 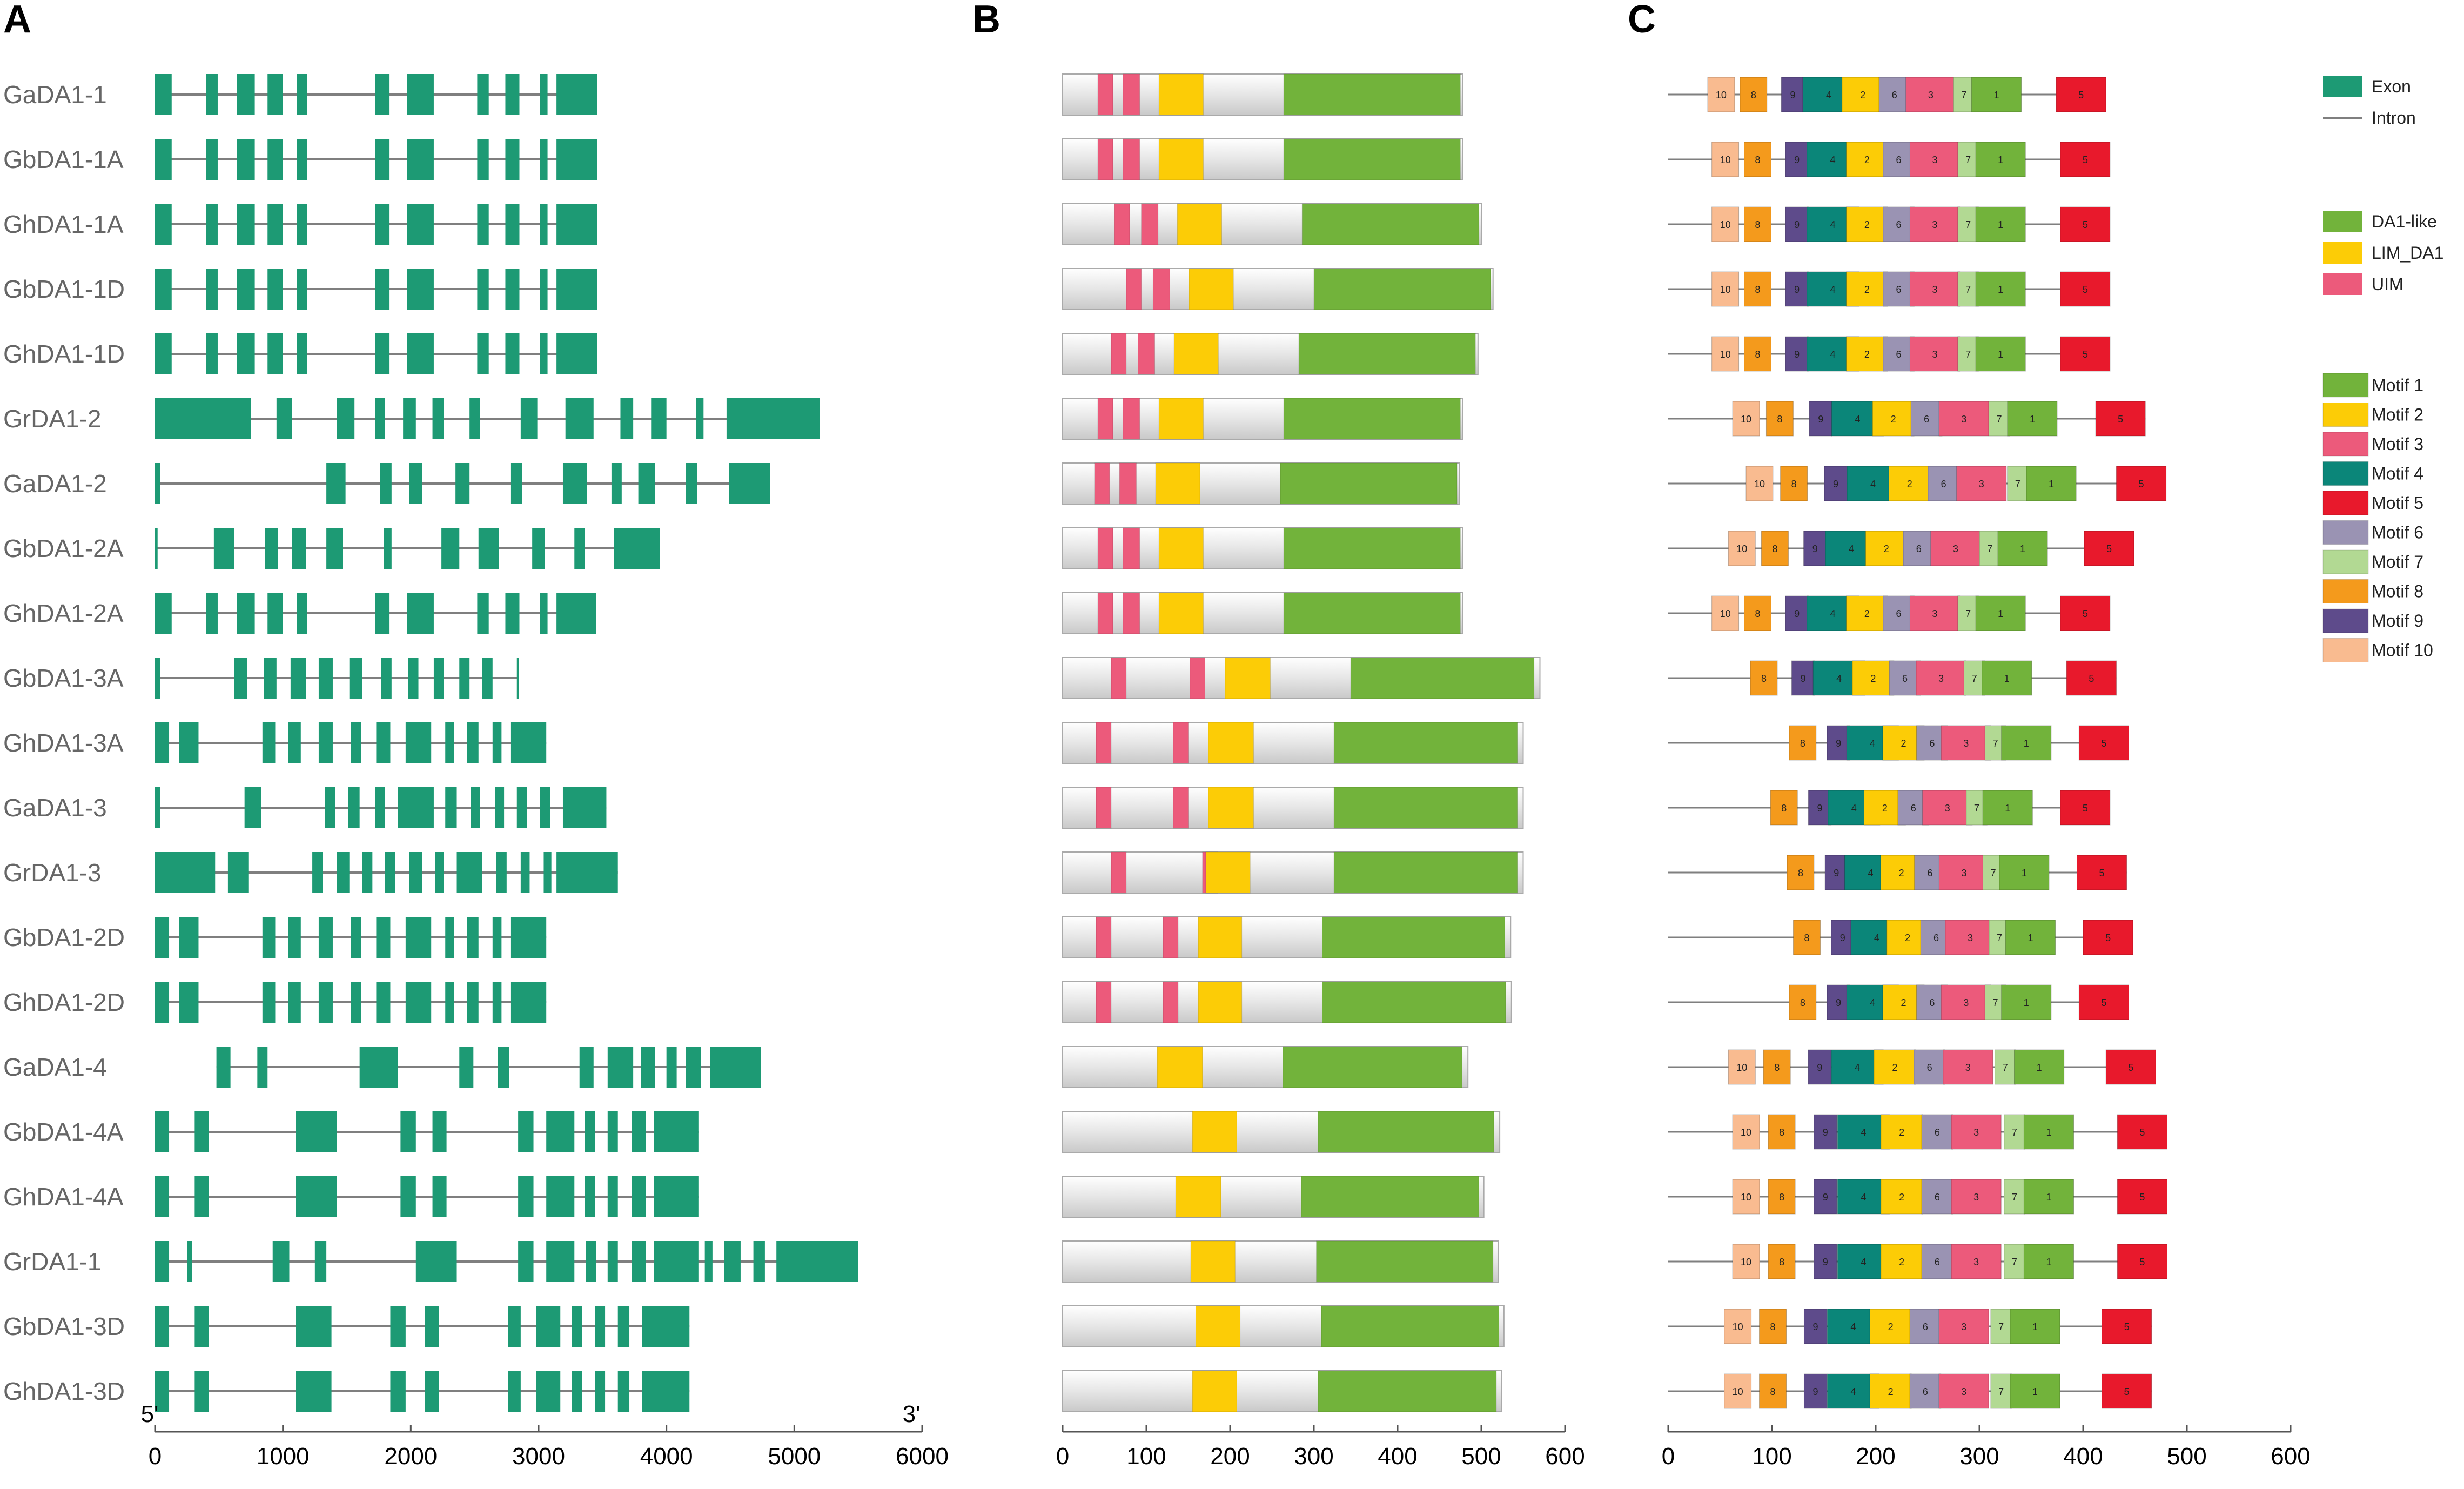 I want to click on gene-row: GbDA1-3A, so click(x=261, y=678).